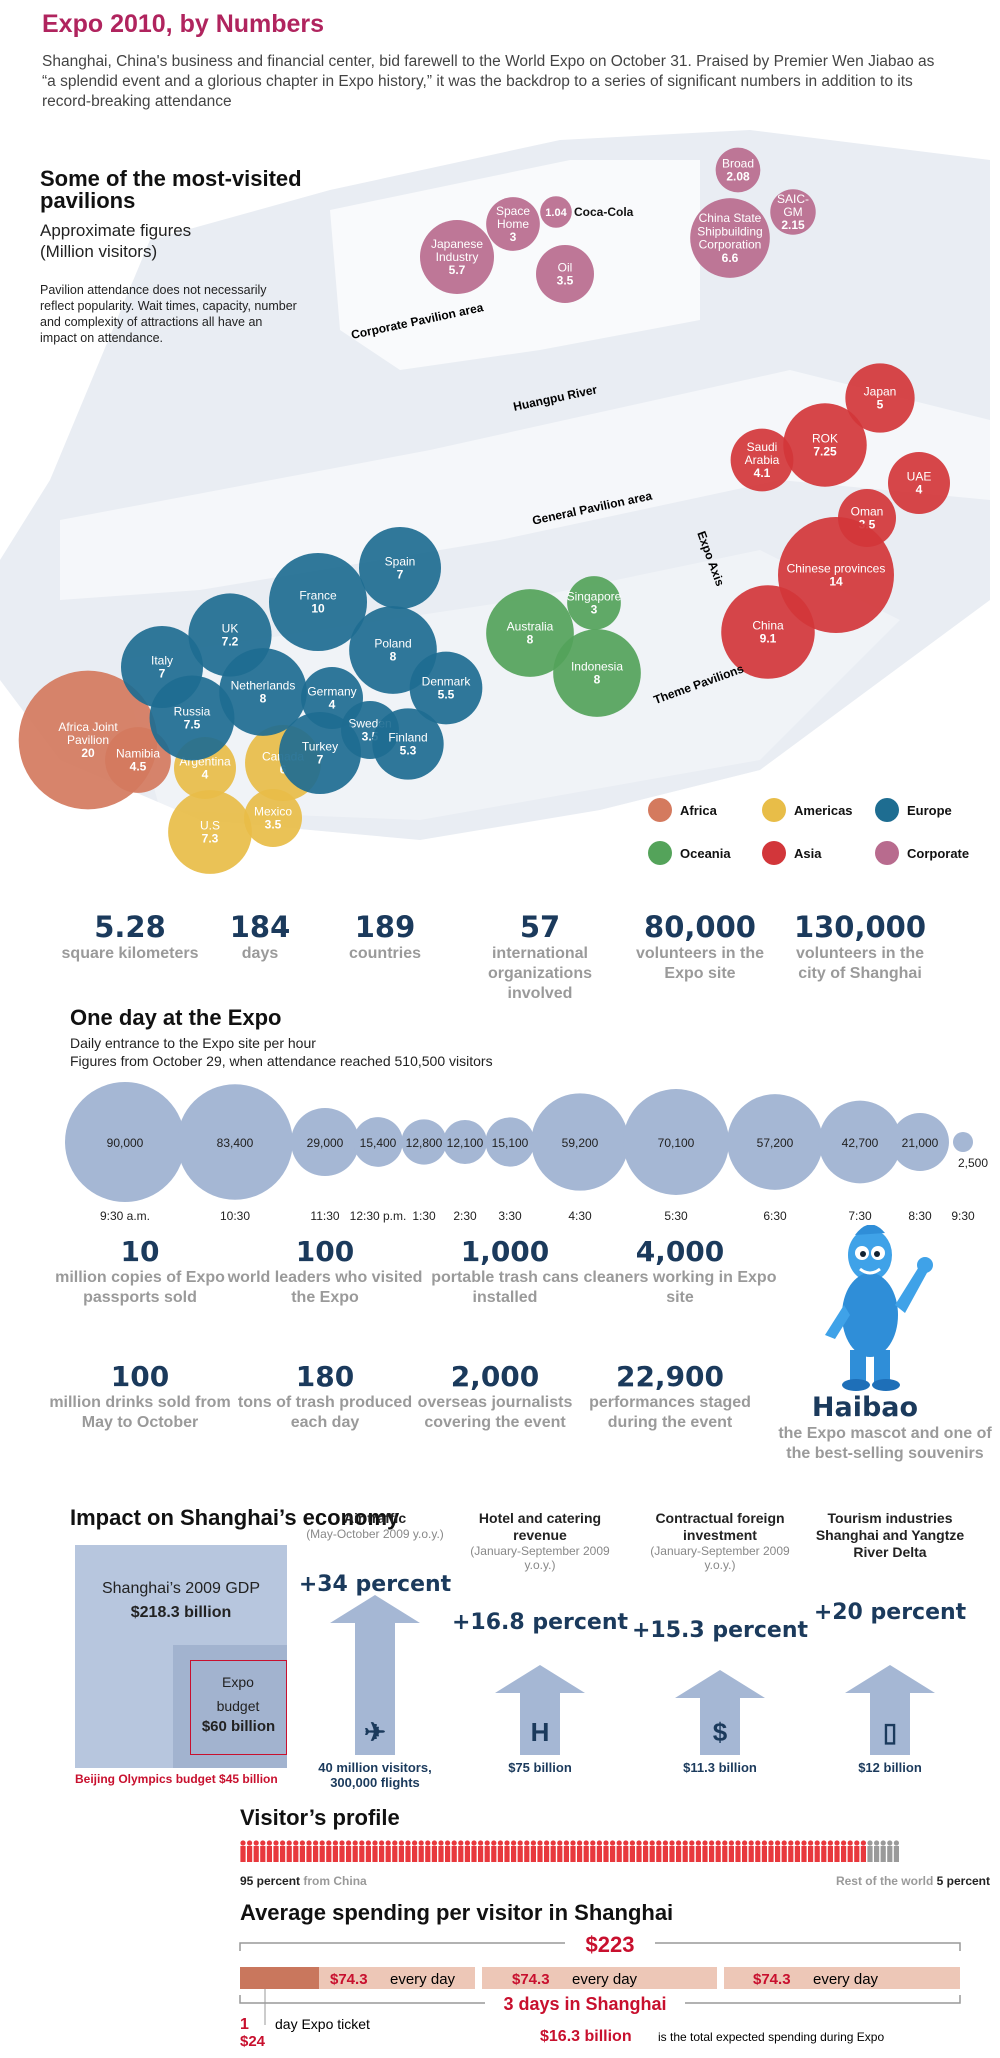 The width and height of the screenshot is (1000, 2058). What do you see at coordinates (424, 1143) in the screenshot?
I see `hour-value: 12,800` at bounding box center [424, 1143].